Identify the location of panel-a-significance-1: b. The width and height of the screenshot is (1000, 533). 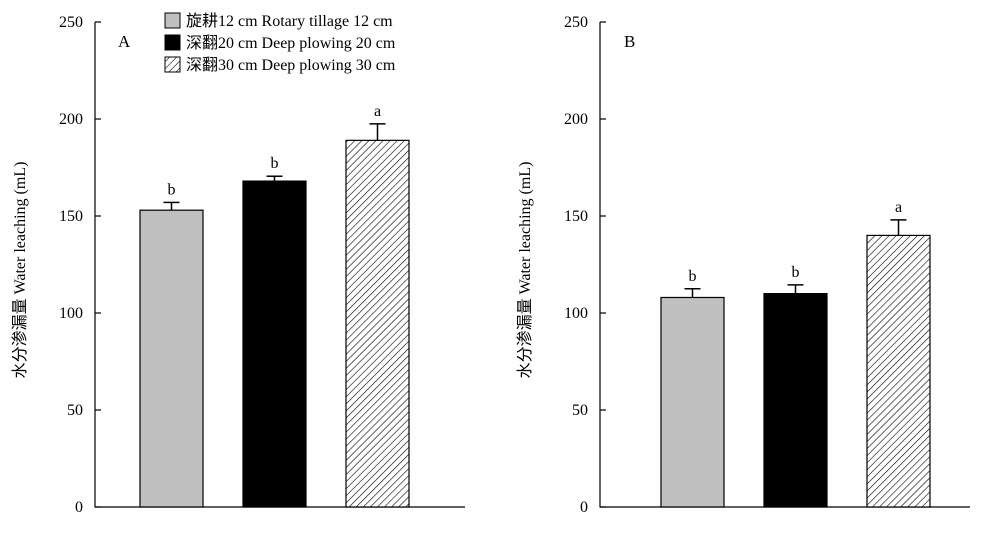
(172, 189).